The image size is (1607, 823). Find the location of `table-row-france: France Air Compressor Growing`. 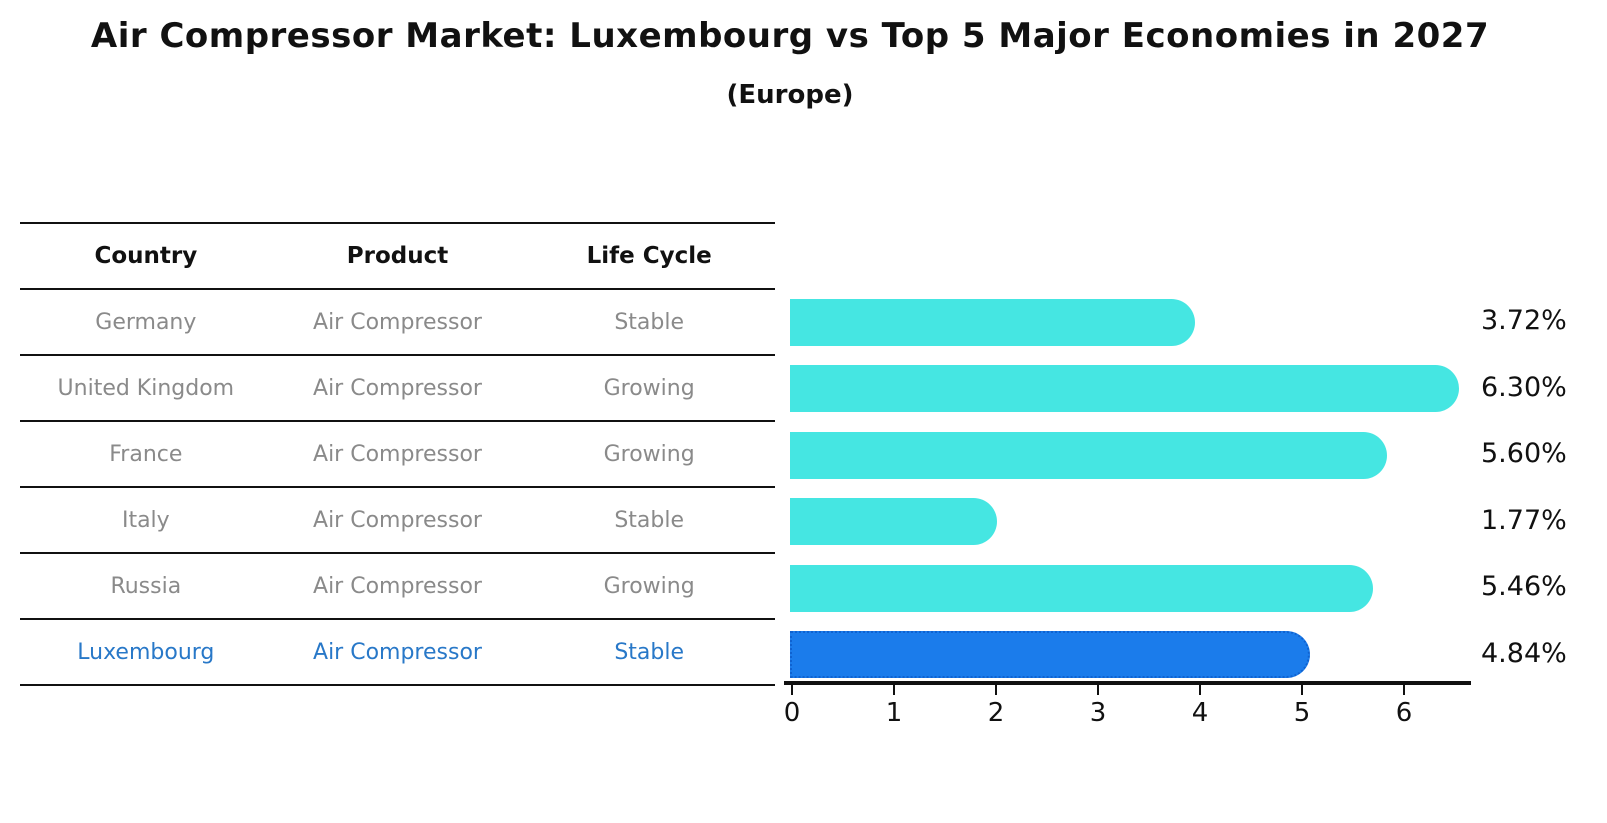

table-row-france: France Air Compressor Growing is located at coordinates (397, 455).